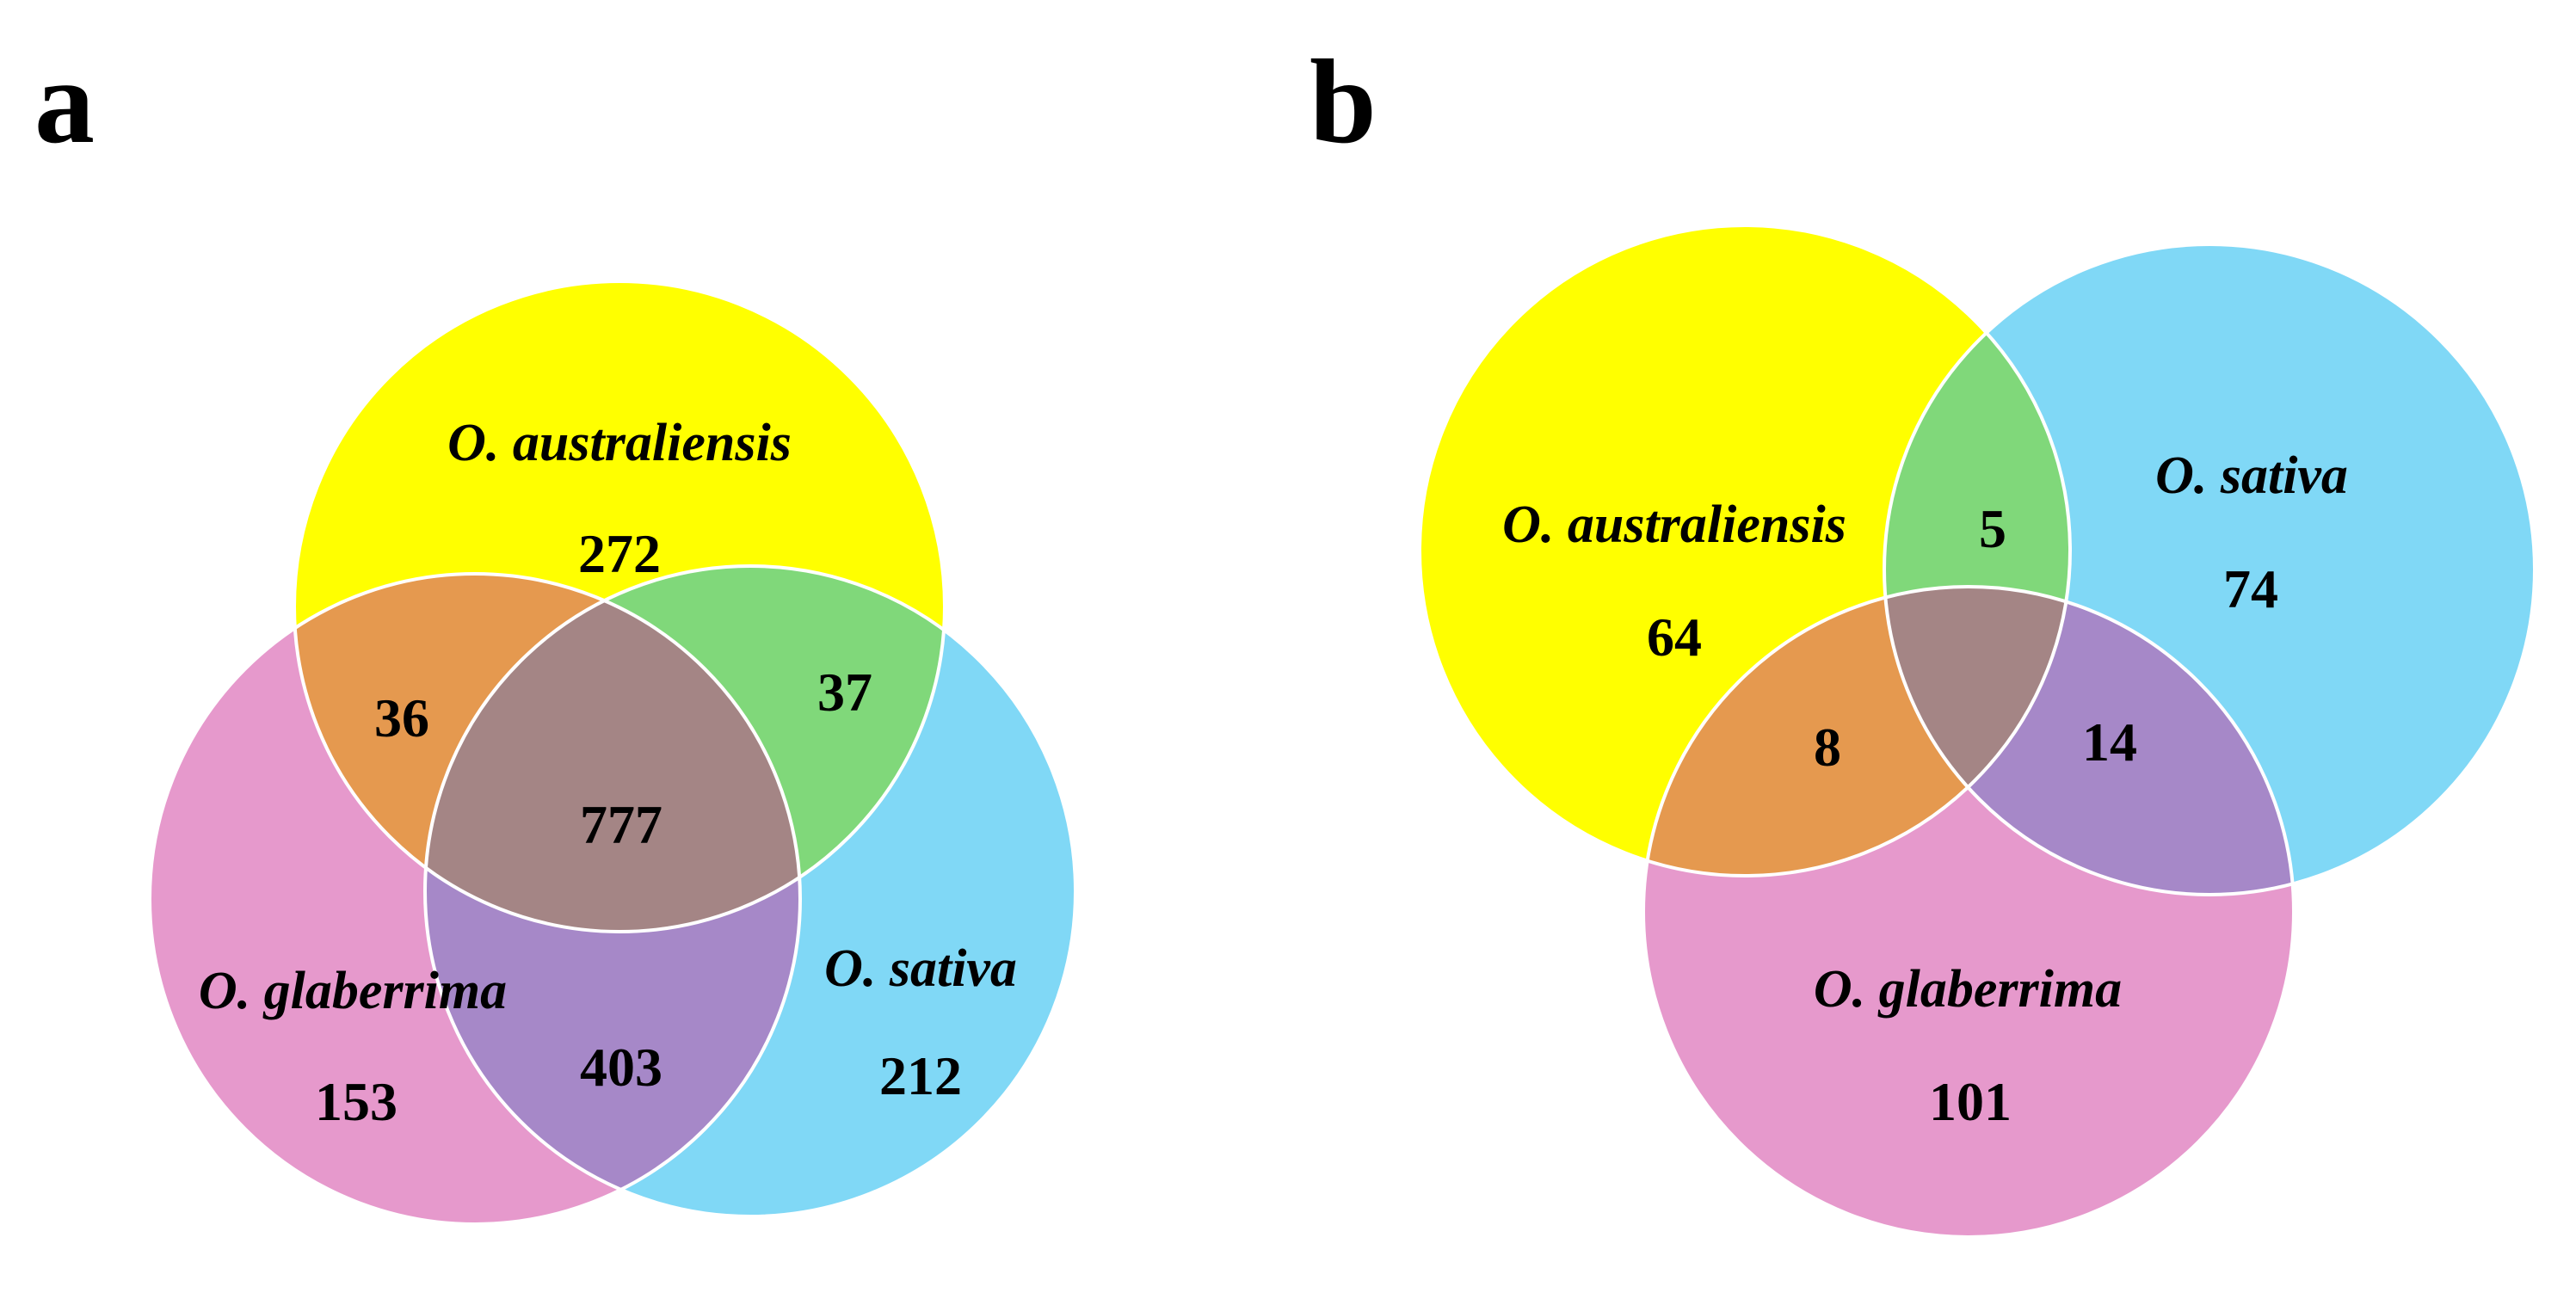  Describe the element at coordinates (621, 1067) in the screenshot. I see `venn-a-count-gla-sat: 403` at that location.